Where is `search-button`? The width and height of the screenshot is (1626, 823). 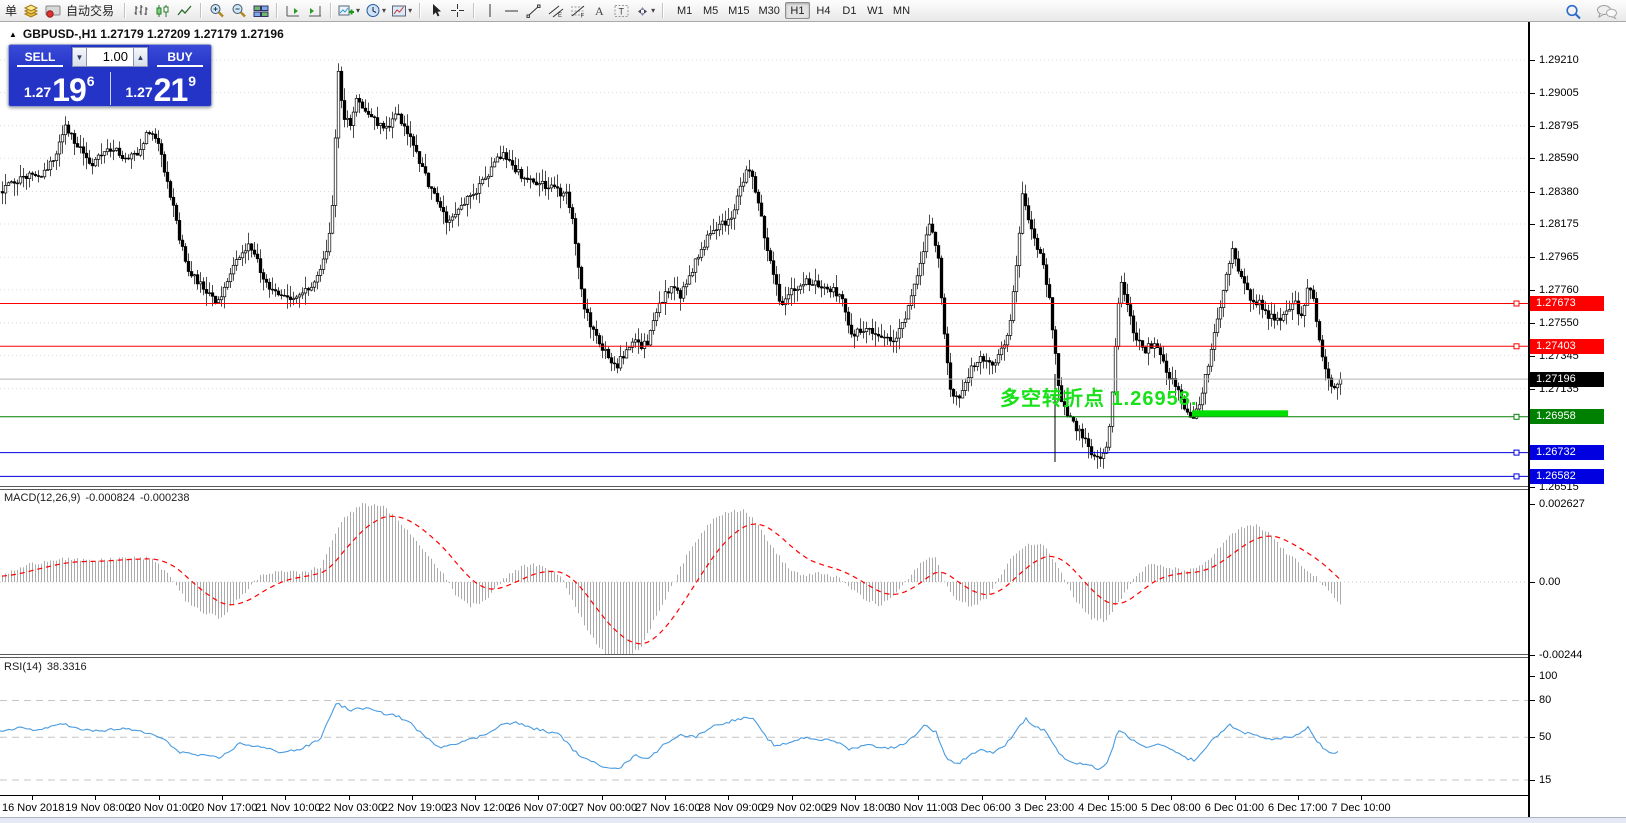
search-button is located at coordinates (1573, 11).